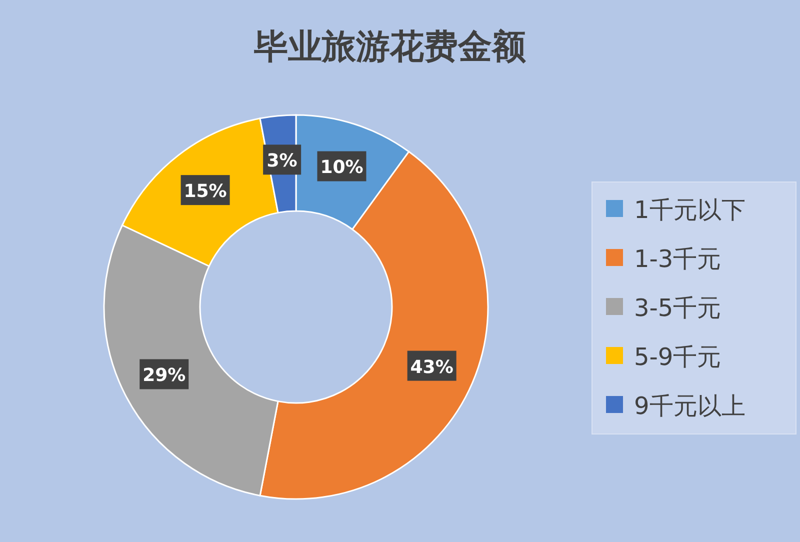 This screenshot has width=800, height=542. I want to click on legend-label: 1-3千元, so click(678, 259).